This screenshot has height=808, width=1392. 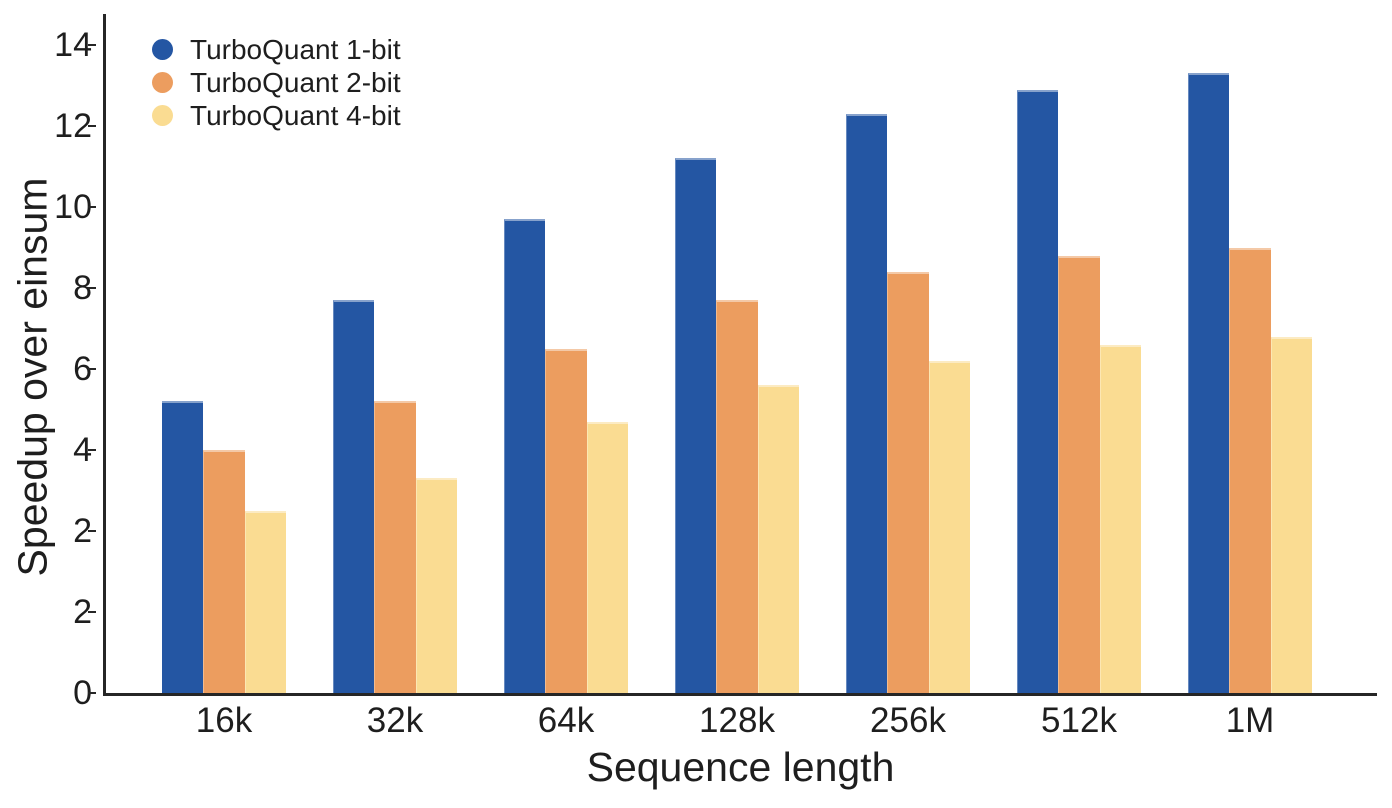 What do you see at coordinates (778, 539) in the screenshot?
I see `bar-turboquant-4-bit-128k` at bounding box center [778, 539].